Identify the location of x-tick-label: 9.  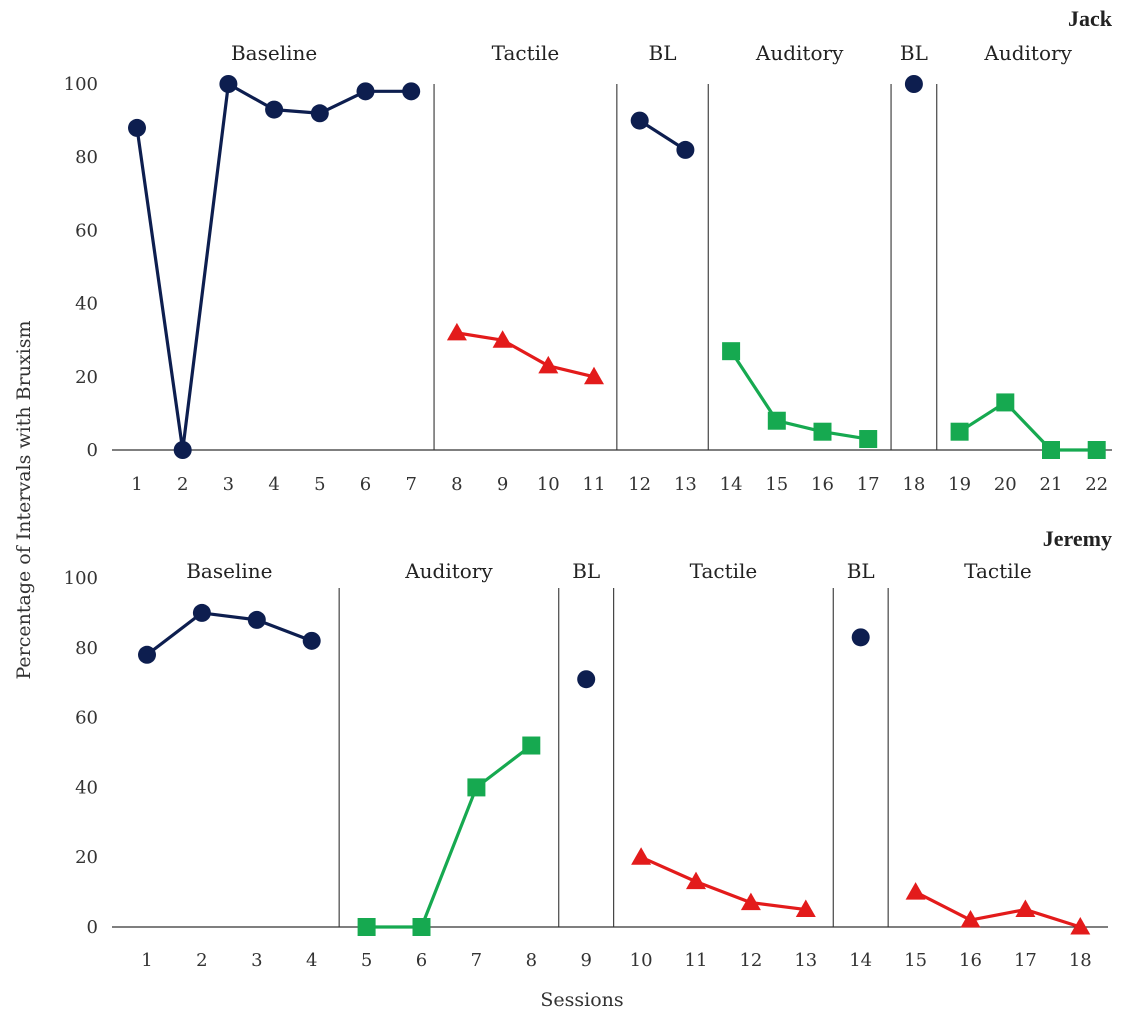
(502, 484).